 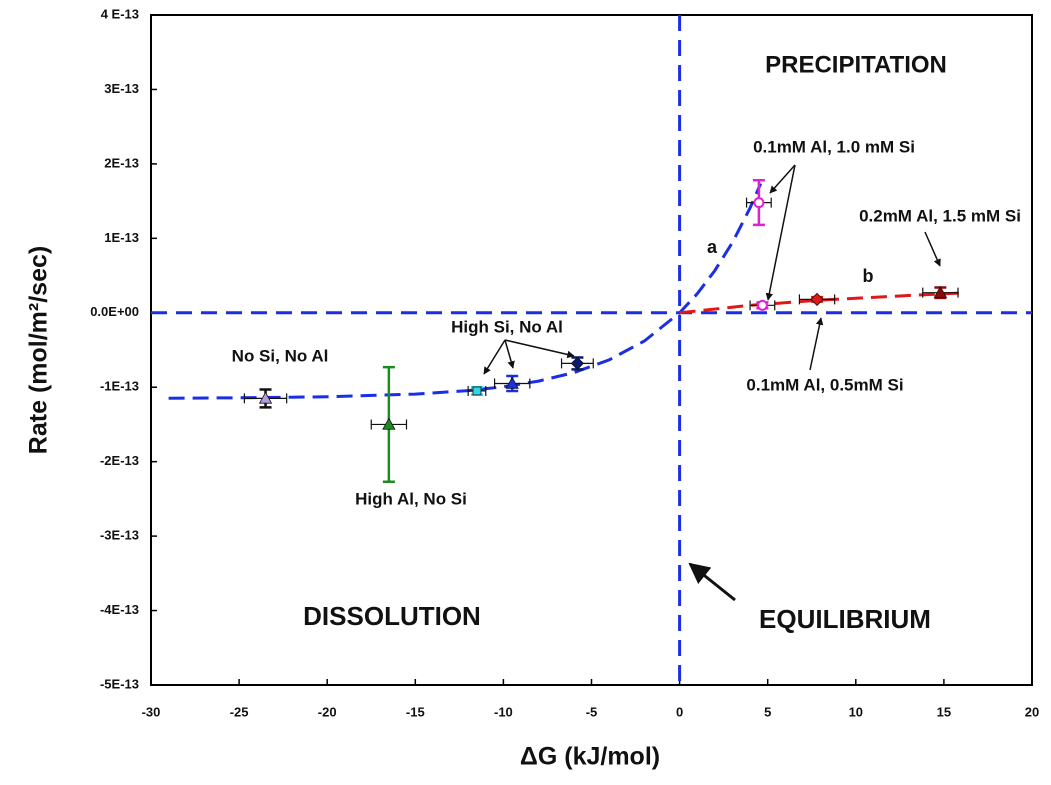 I want to click on annotation: 0.1mM Al, 1.0 mM Si, so click(x=834, y=146).